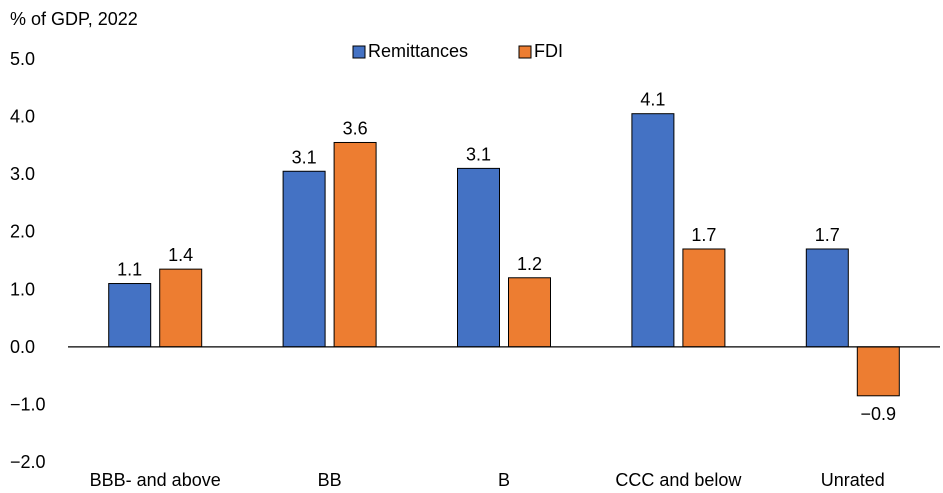  What do you see at coordinates (155, 480) in the screenshot?
I see `x-category-label: BBB- and above` at bounding box center [155, 480].